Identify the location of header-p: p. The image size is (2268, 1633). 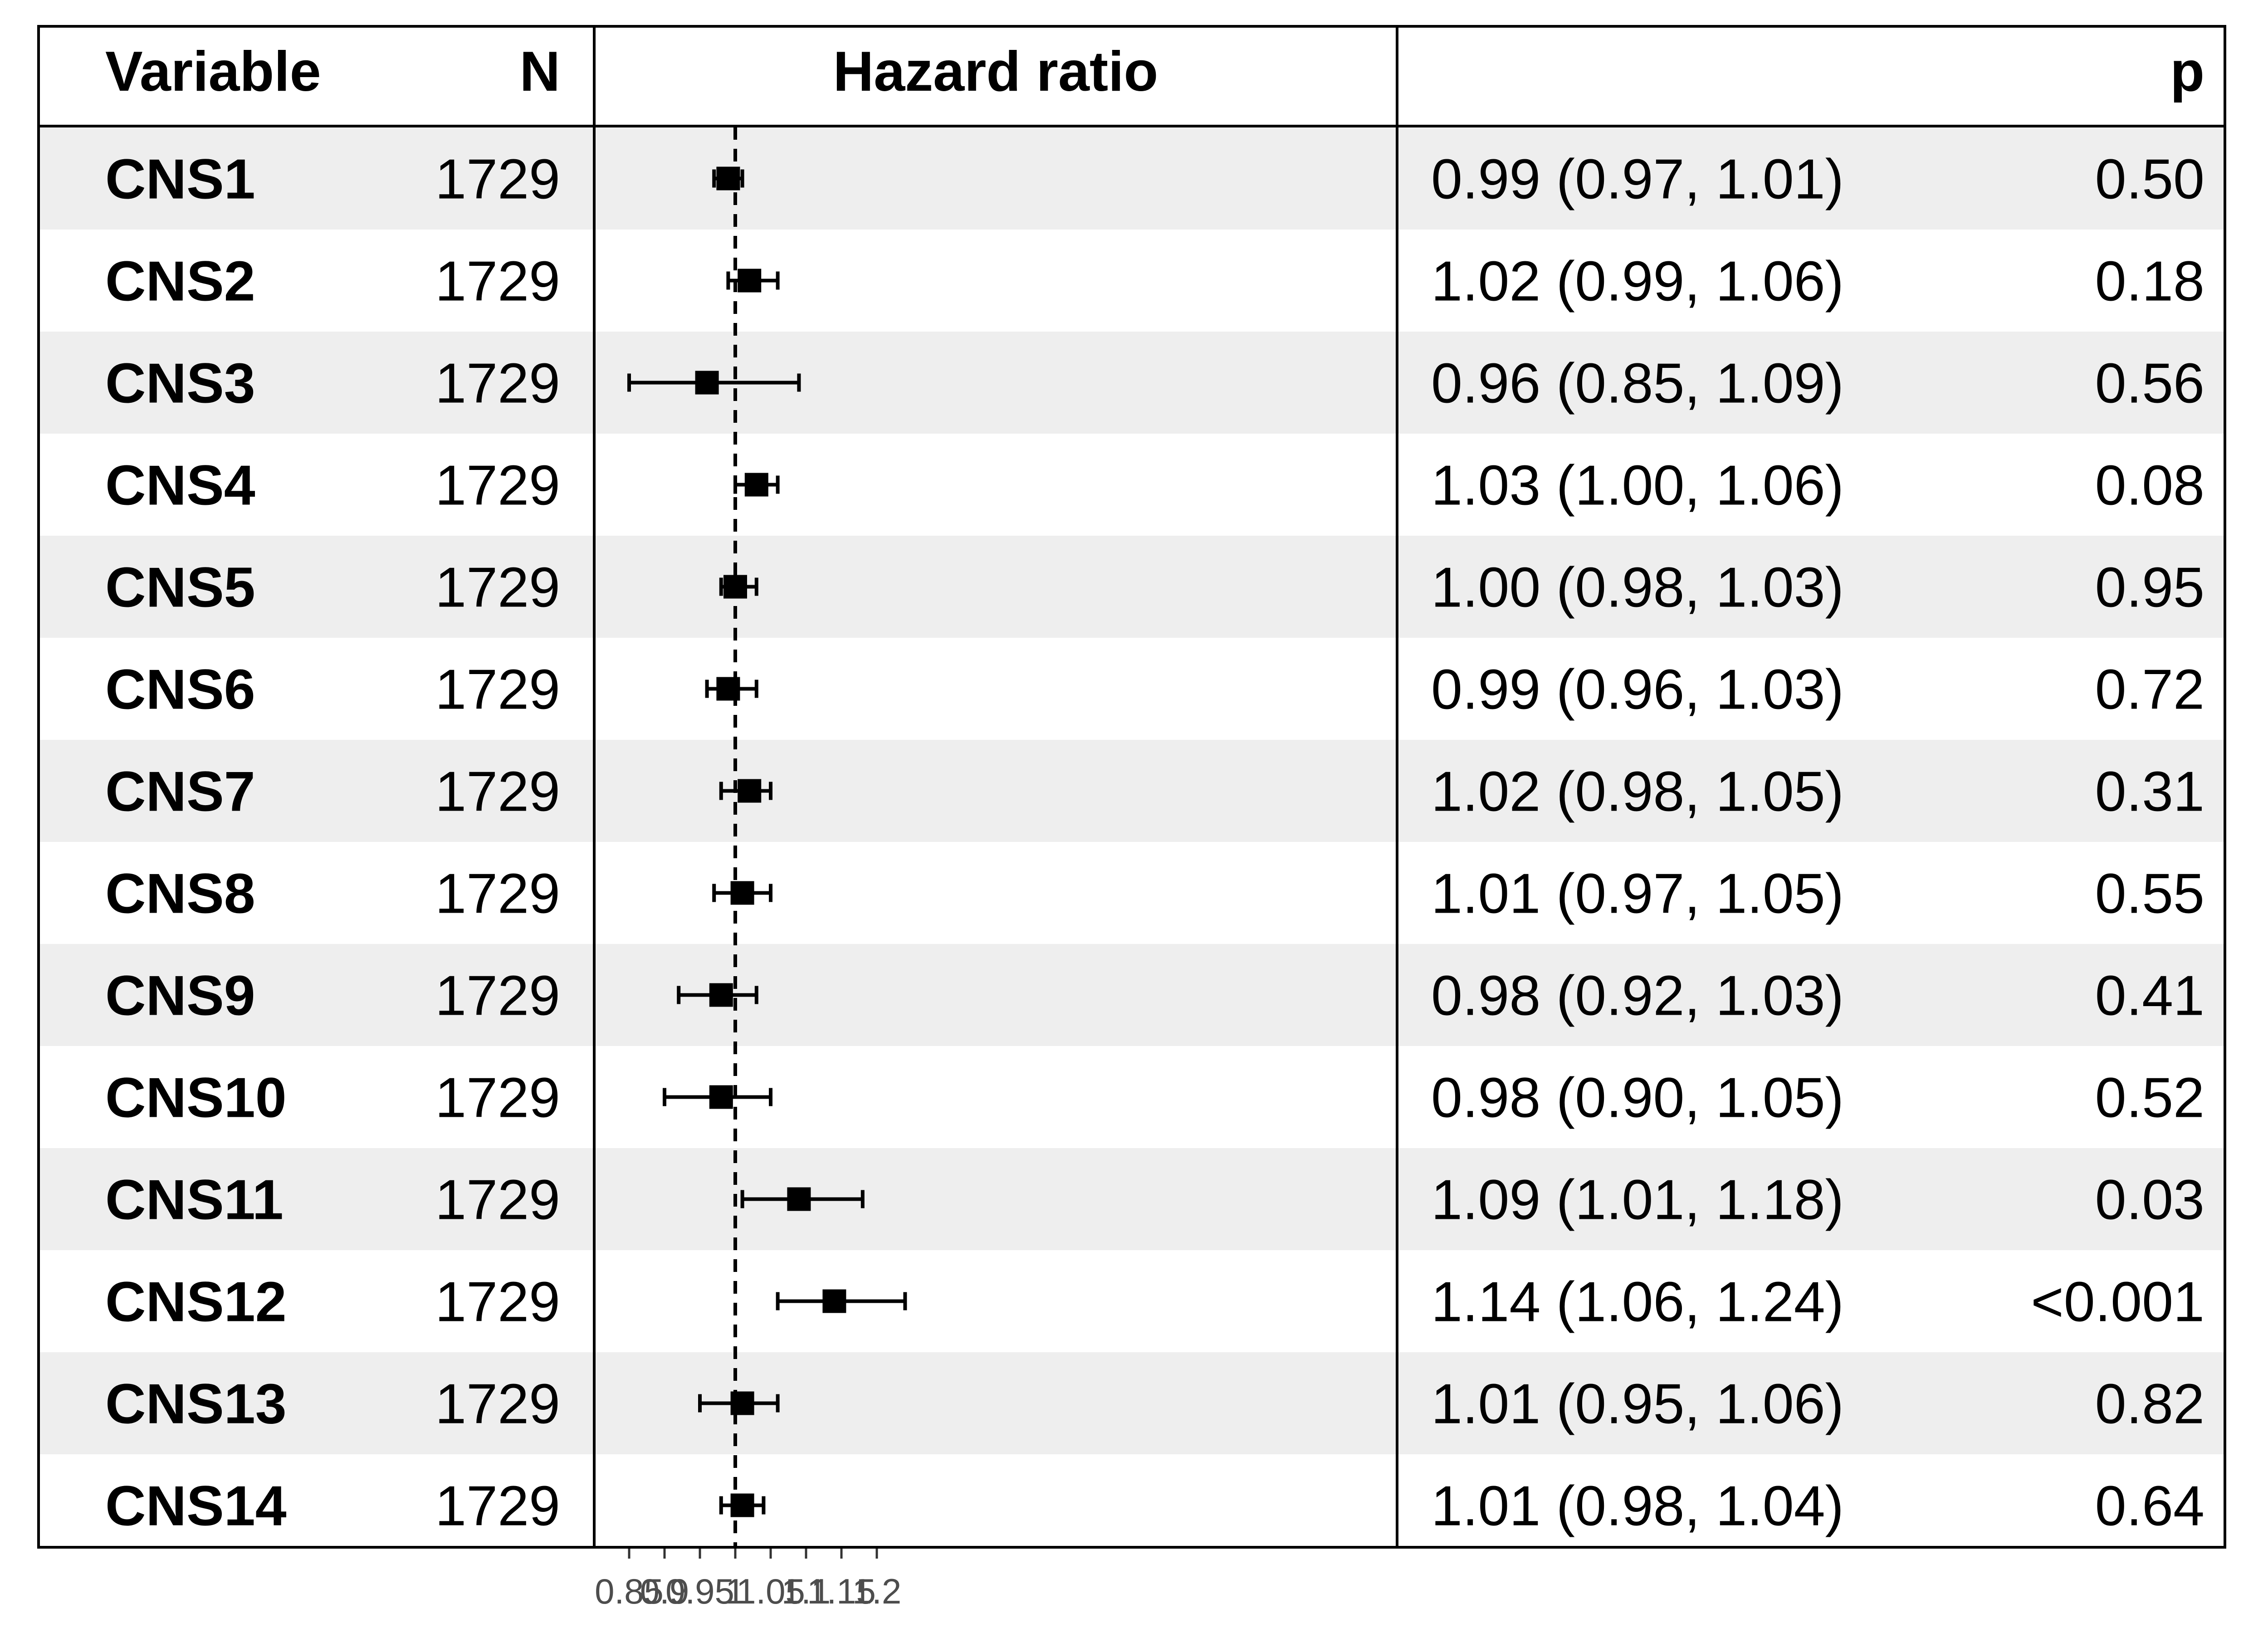
(2187, 71).